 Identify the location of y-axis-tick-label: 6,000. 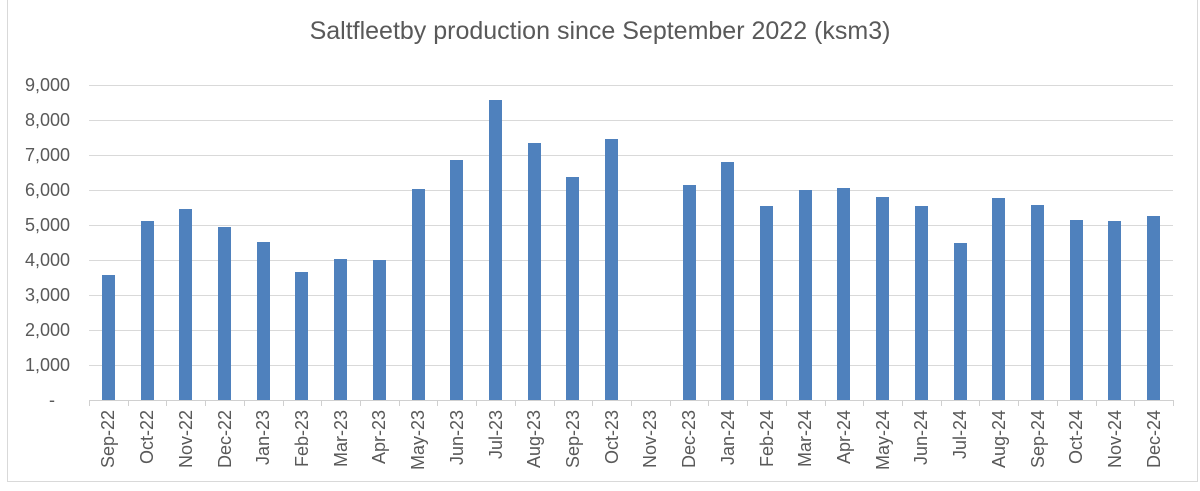
(47, 190).